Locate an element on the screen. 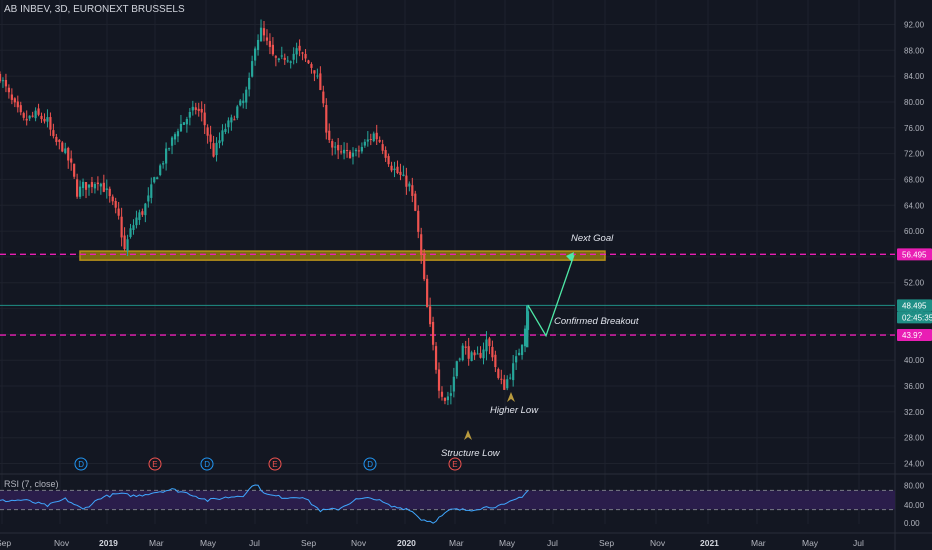 This screenshot has height=550, width=932. event-marker-label: D is located at coordinates (81, 464).